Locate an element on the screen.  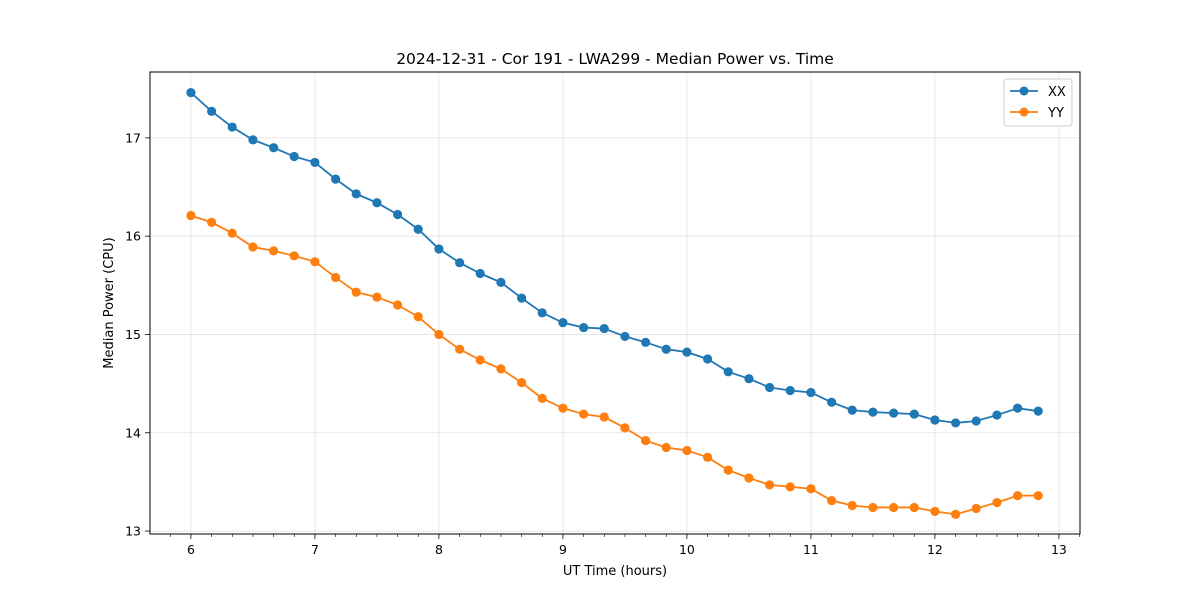
x-tick-label: 10 is located at coordinates (687, 549).